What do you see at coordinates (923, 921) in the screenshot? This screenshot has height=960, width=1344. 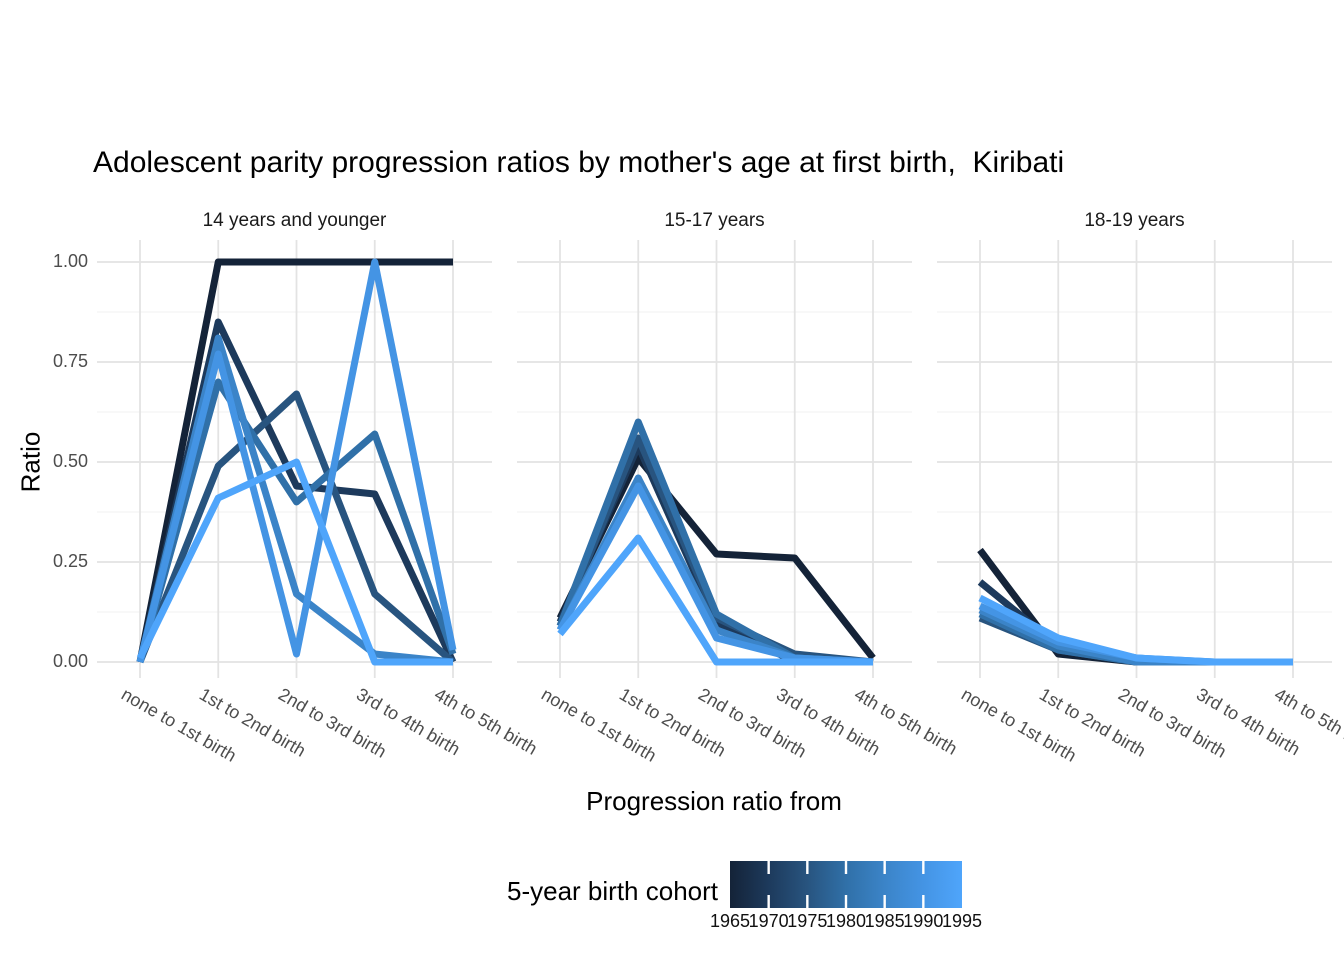 I see `legend-label-1990: 1990` at bounding box center [923, 921].